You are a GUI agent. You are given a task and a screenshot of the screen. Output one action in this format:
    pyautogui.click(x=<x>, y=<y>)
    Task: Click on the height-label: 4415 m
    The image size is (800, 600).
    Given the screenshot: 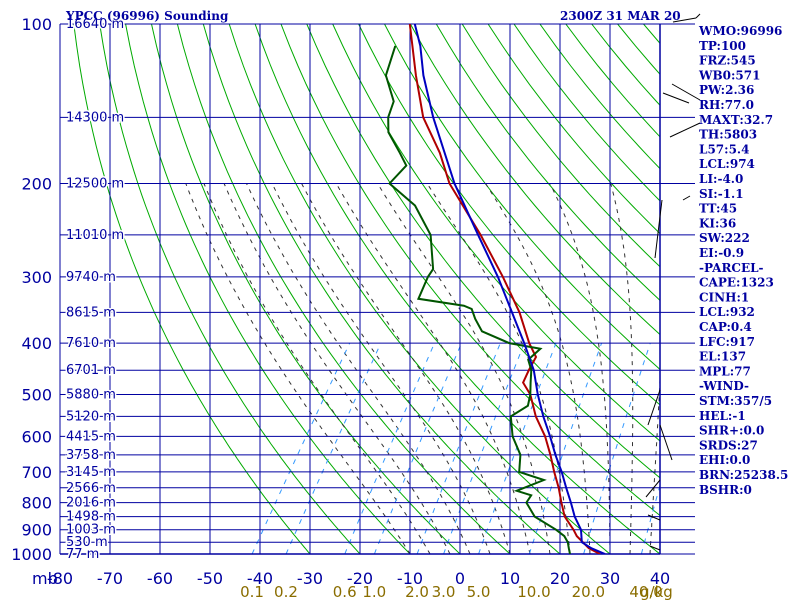 What is the action you would take?
    pyautogui.click(x=91, y=436)
    